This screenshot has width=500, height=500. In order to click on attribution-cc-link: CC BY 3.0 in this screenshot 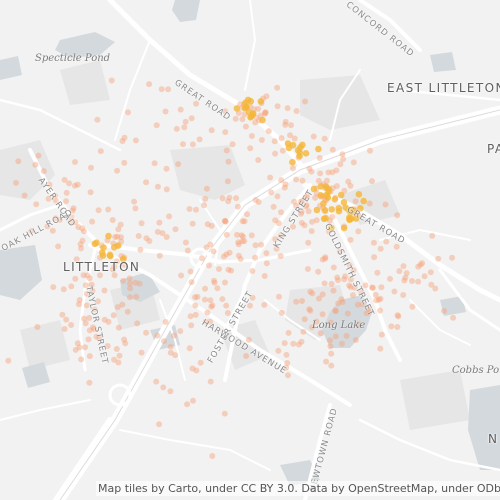, I will do `click(267, 488)`.